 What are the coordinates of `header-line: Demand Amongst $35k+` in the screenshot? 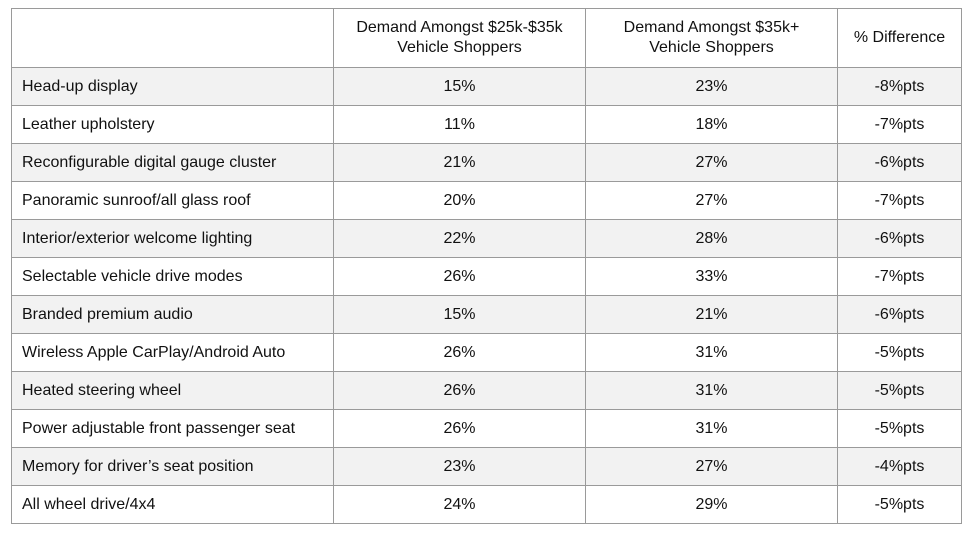 It's located at (711, 27).